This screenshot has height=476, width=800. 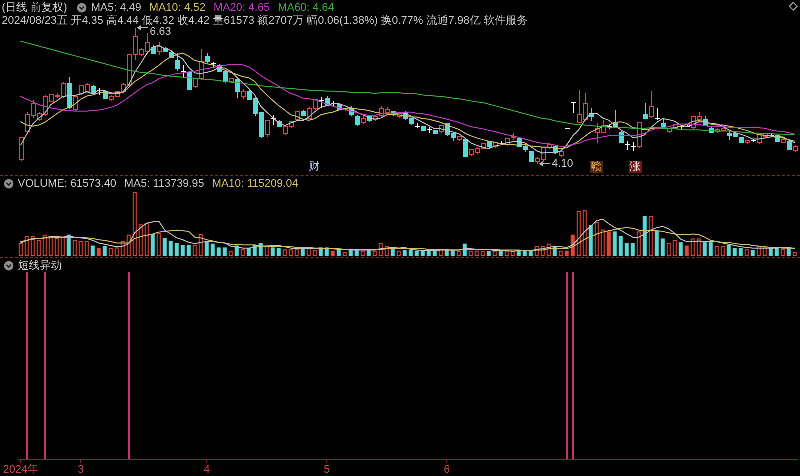 I want to click on chart-title: VOLUME: 61573.40, so click(x=67, y=184).